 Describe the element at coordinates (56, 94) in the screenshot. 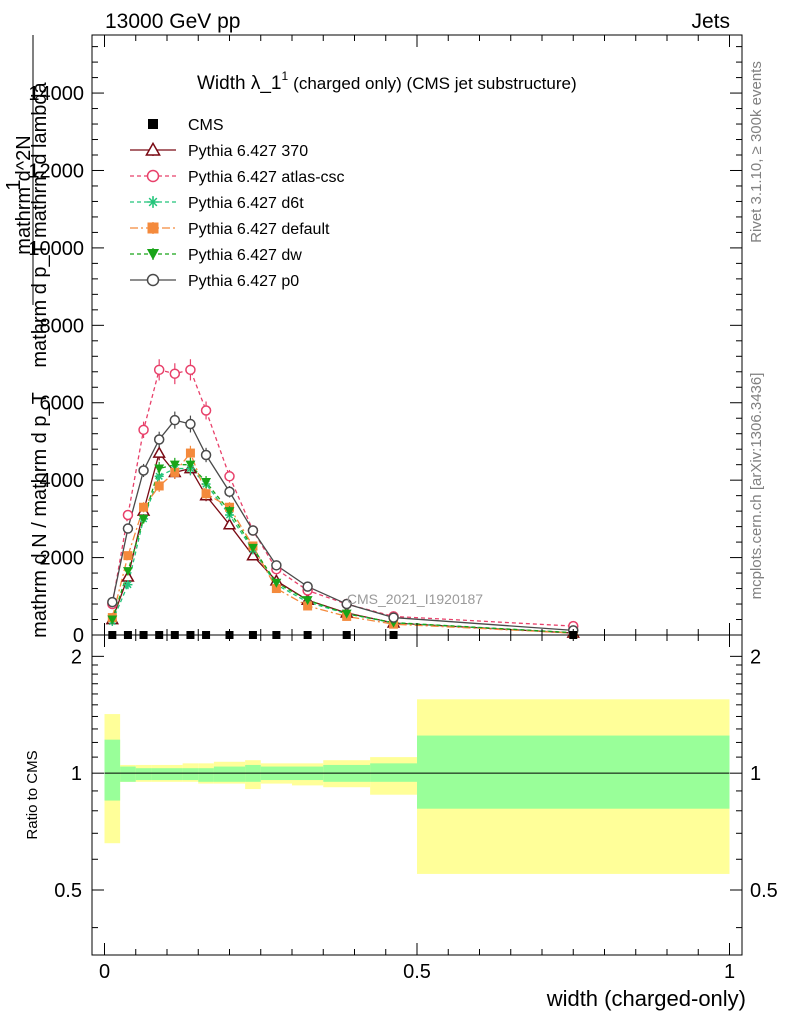

I see `y-tick-label: 14000` at that location.